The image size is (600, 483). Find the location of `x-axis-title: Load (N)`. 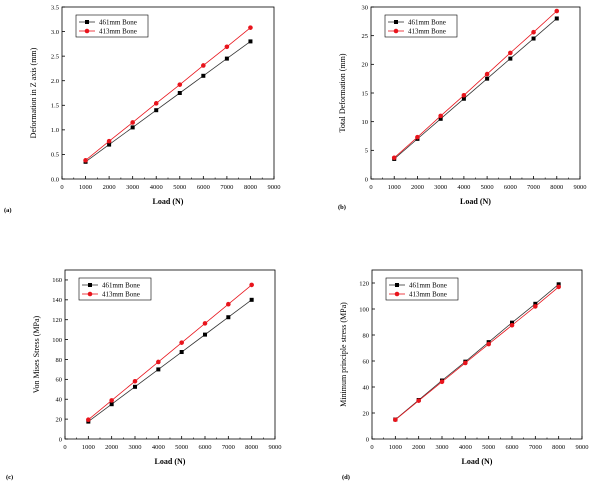

x-axis-title: Load (N) is located at coordinates (170, 461).